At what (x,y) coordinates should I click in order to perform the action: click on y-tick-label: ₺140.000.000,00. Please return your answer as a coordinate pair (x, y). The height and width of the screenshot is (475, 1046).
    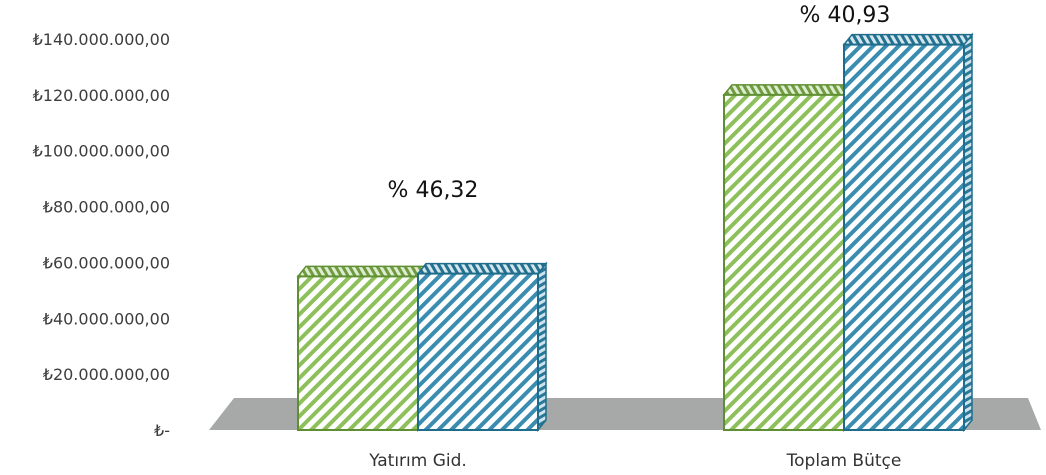
    Looking at the image, I should click on (101, 39).